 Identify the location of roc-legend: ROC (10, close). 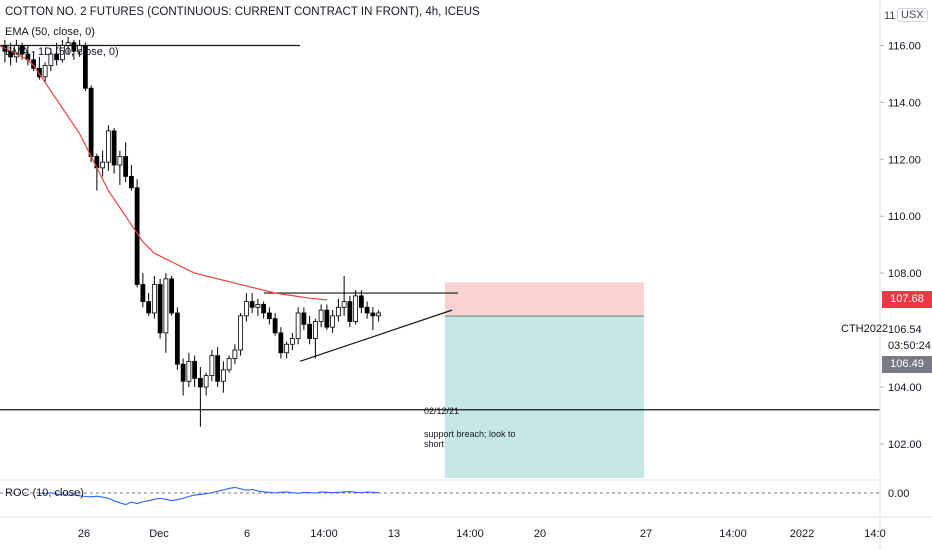
(44, 493).